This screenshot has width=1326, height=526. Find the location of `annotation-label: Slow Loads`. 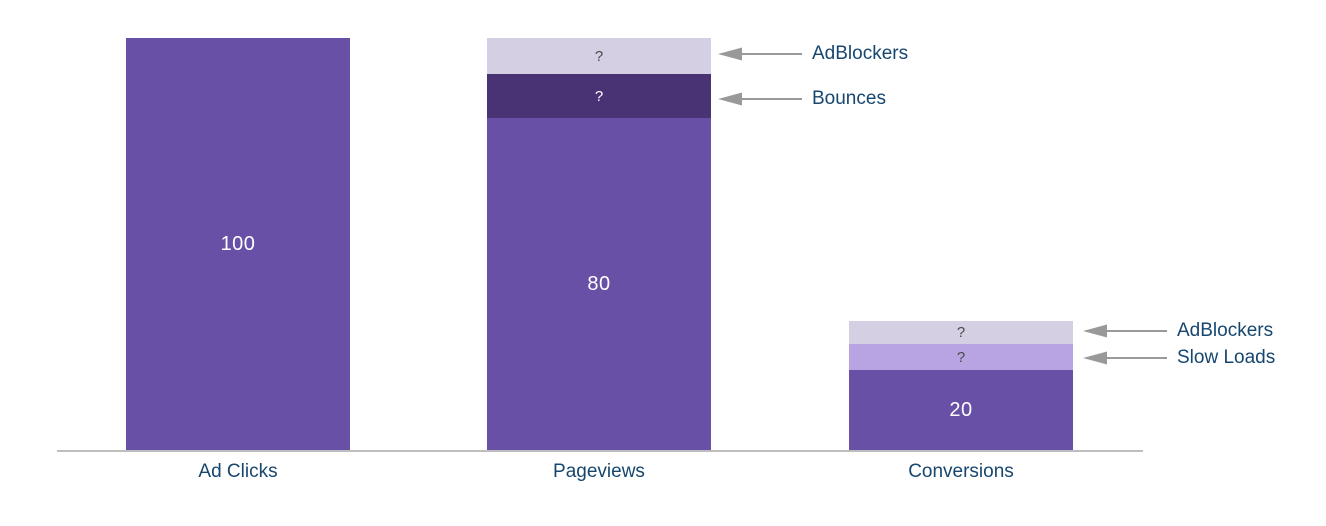

annotation-label: Slow Loads is located at coordinates (1226, 357).